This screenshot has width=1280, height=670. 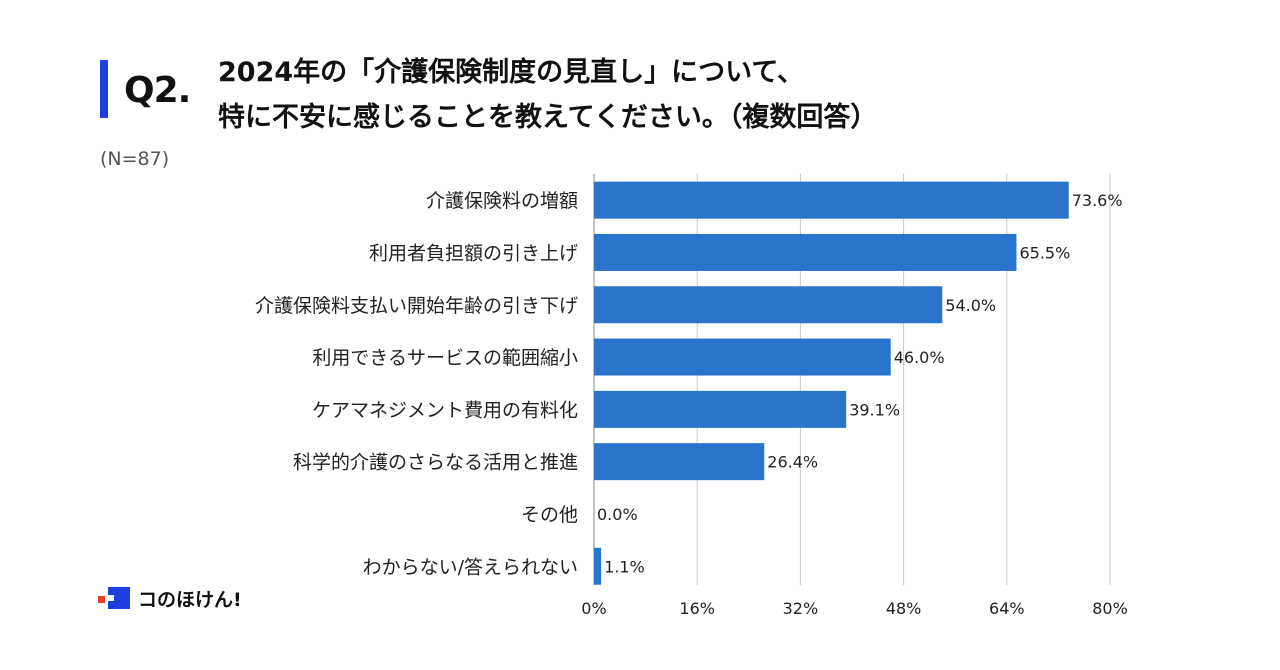 What do you see at coordinates (697, 608) in the screenshot?
I see `x-tick-label: 16%` at bounding box center [697, 608].